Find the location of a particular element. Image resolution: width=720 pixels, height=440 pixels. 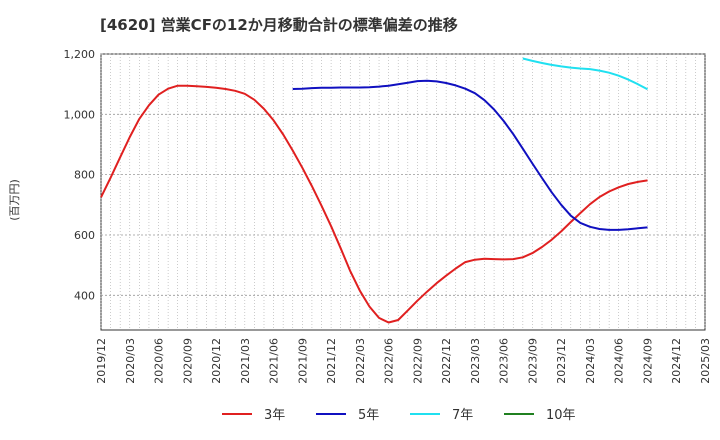

x-tick-label: 2023/03 is located at coordinates (475, 361).